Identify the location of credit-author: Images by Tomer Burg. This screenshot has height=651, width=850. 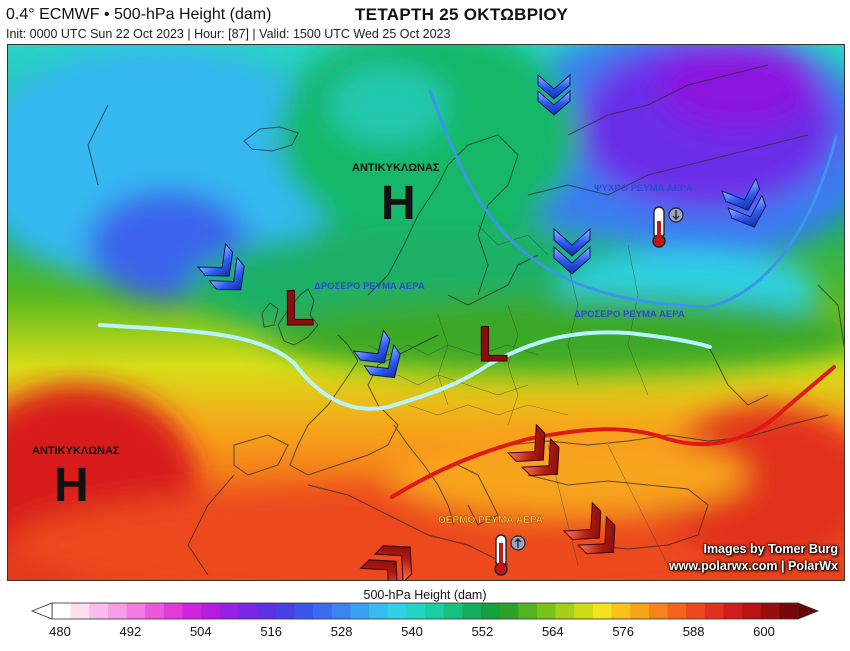
(770, 549).